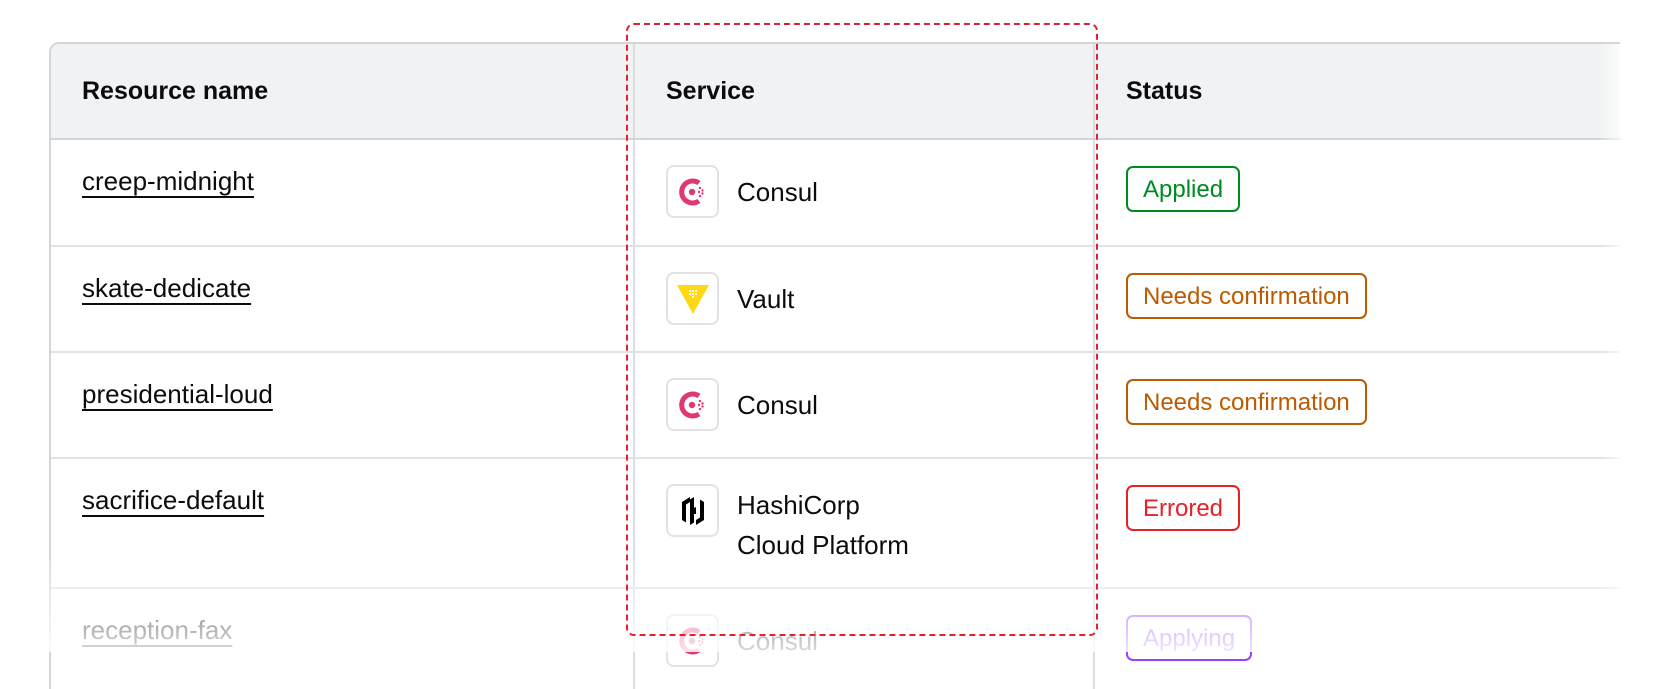  Describe the element at coordinates (823, 545) in the screenshot. I see `service-name-line-2: Cloud Platform` at that location.